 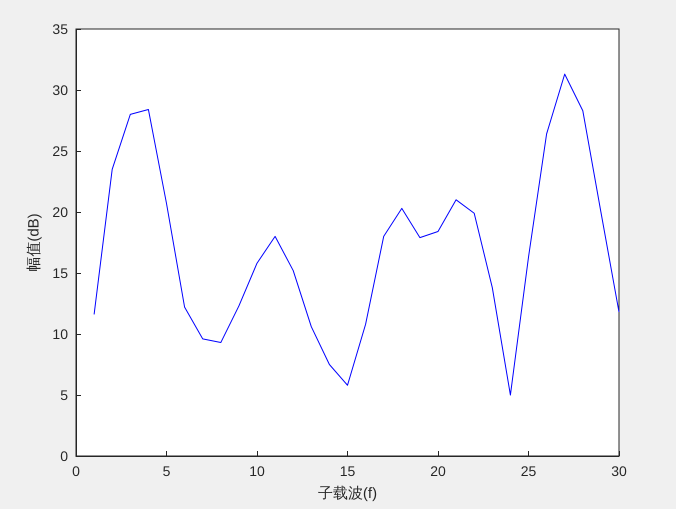 I want to click on y-tick-label: 10, so click(x=60, y=334).